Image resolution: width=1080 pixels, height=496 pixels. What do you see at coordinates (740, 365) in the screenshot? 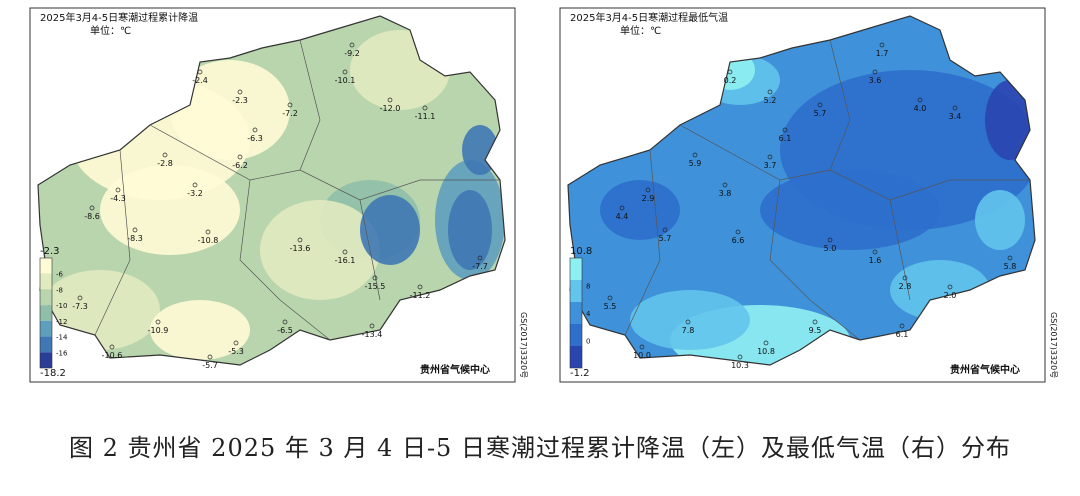
I see `station-value: 10.3` at bounding box center [740, 365].